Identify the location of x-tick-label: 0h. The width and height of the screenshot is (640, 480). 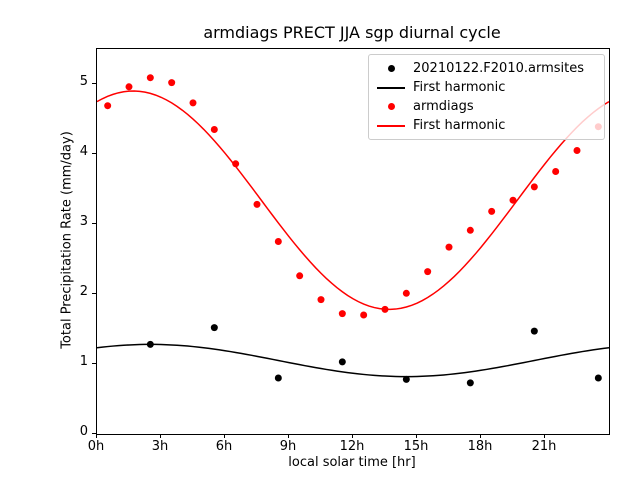
(96, 446).